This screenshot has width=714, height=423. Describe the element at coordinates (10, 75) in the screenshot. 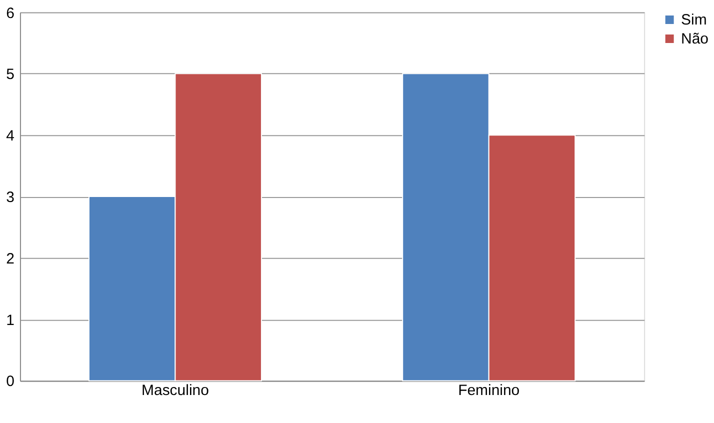

I see `y-tick-label: 5` at that location.